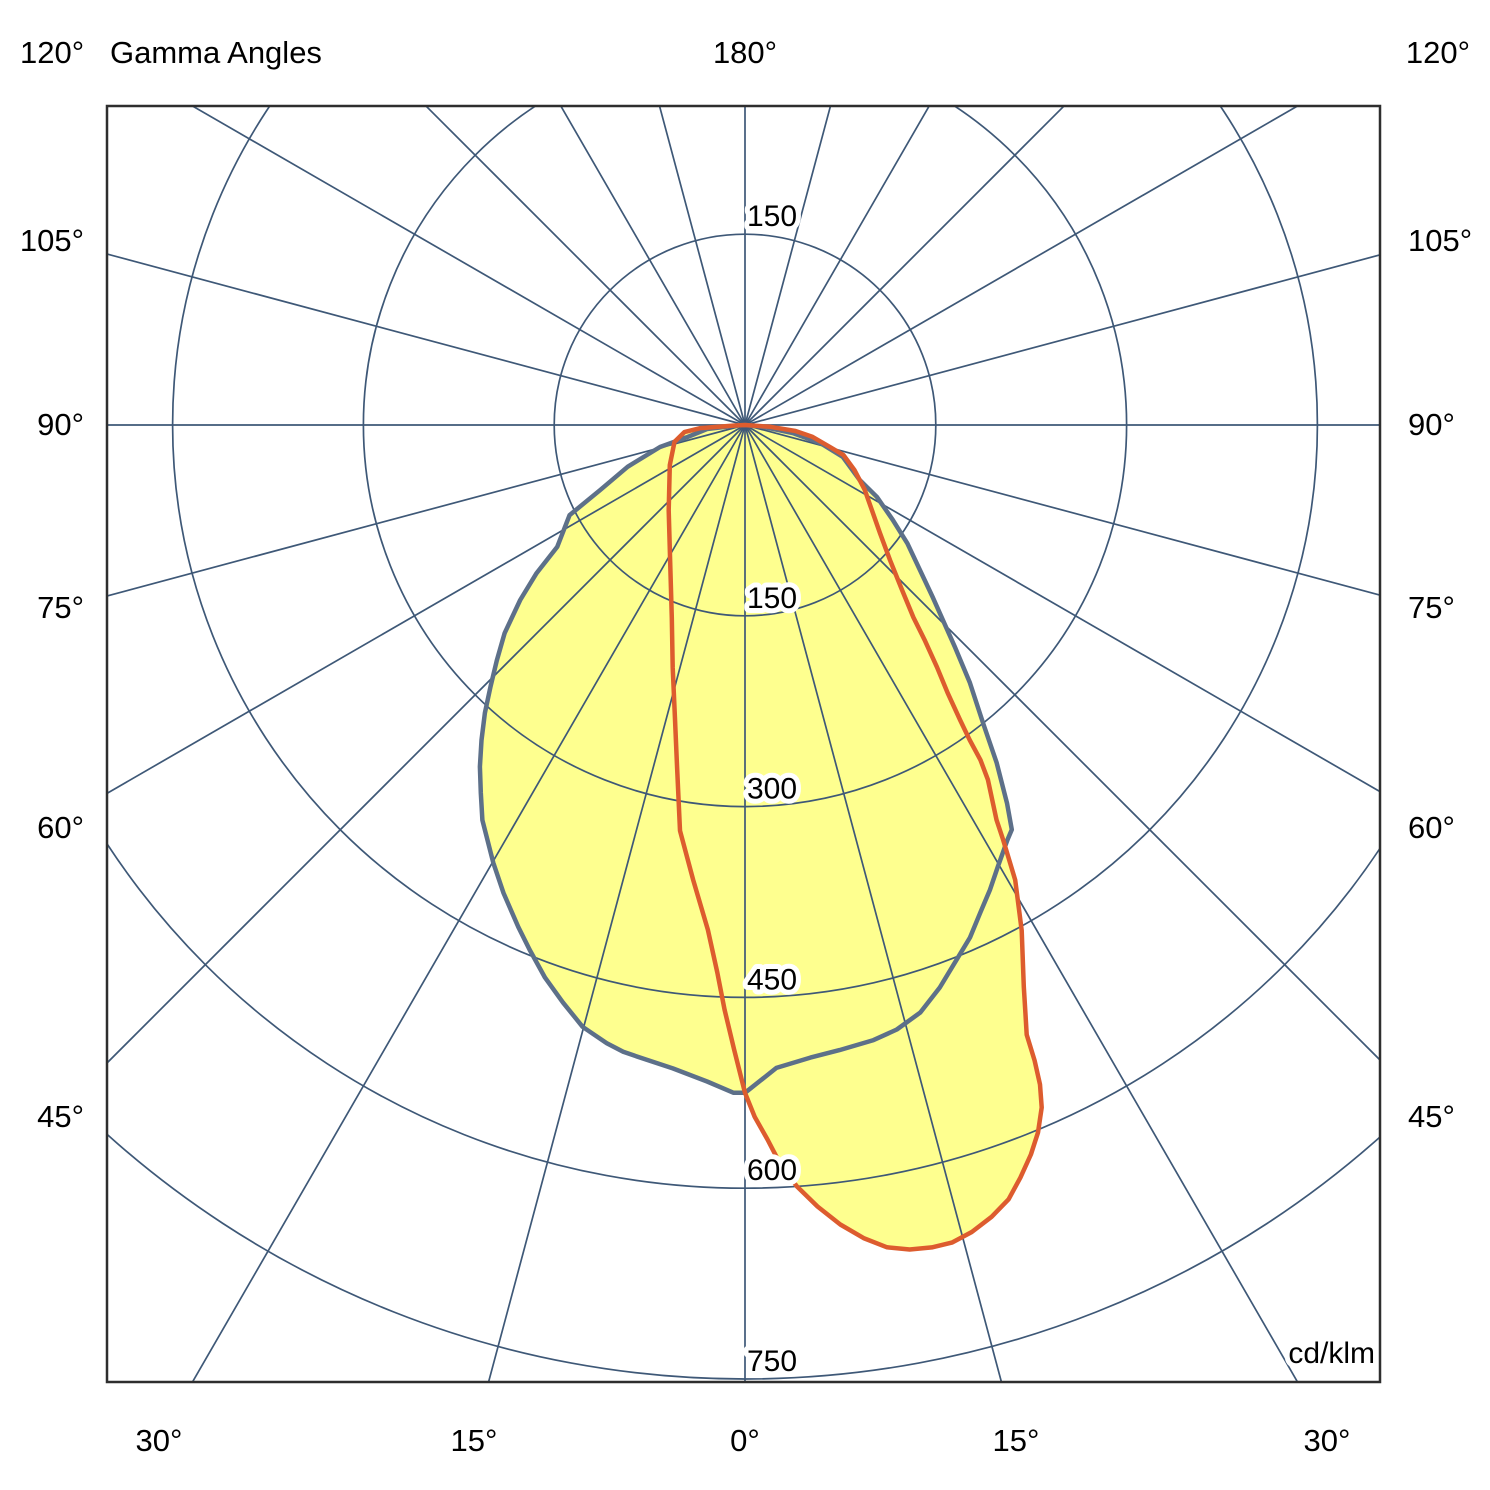 Image resolution: width=1490 pixels, height=1490 pixels. I want to click on bottom-angle-label: 0°, so click(745, 1440).